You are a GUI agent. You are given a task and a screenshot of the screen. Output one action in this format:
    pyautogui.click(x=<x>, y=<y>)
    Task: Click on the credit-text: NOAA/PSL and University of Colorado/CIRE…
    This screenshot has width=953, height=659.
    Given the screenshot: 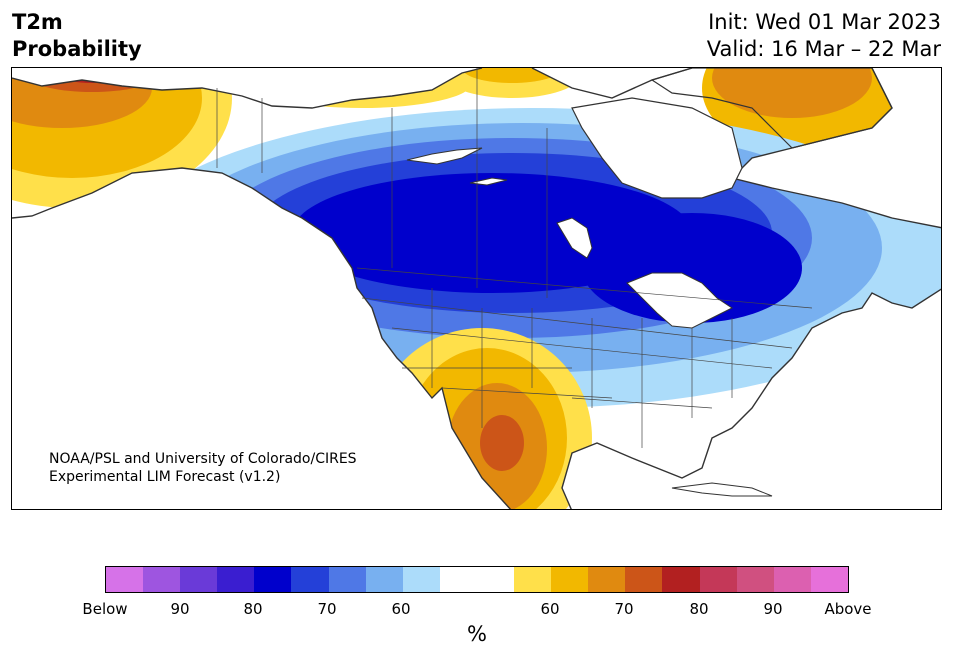 What is the action you would take?
    pyautogui.click(x=203, y=468)
    